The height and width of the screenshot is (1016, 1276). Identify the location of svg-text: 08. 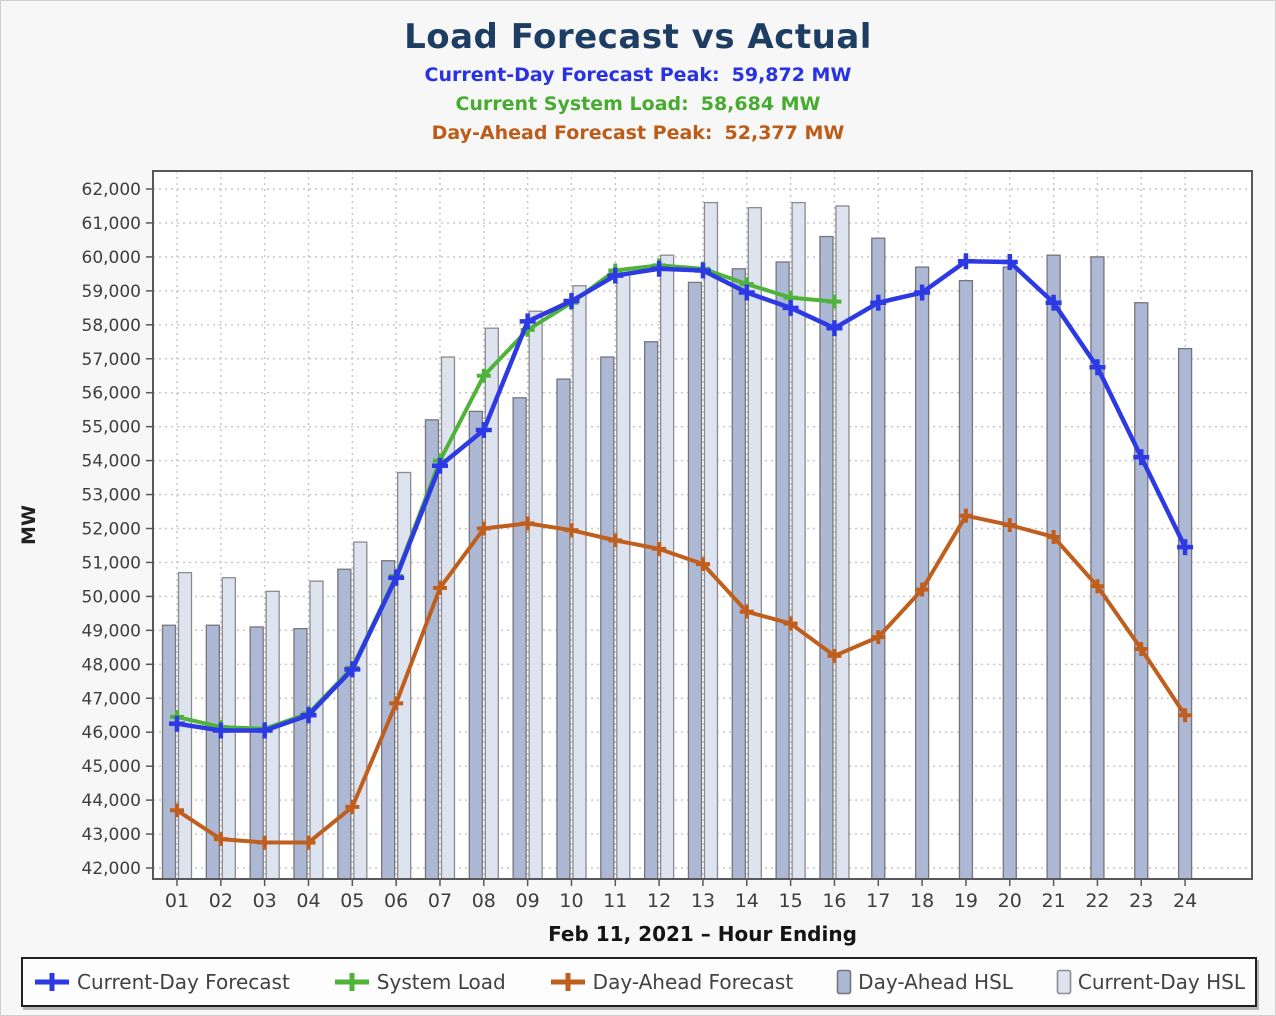
(484, 901).